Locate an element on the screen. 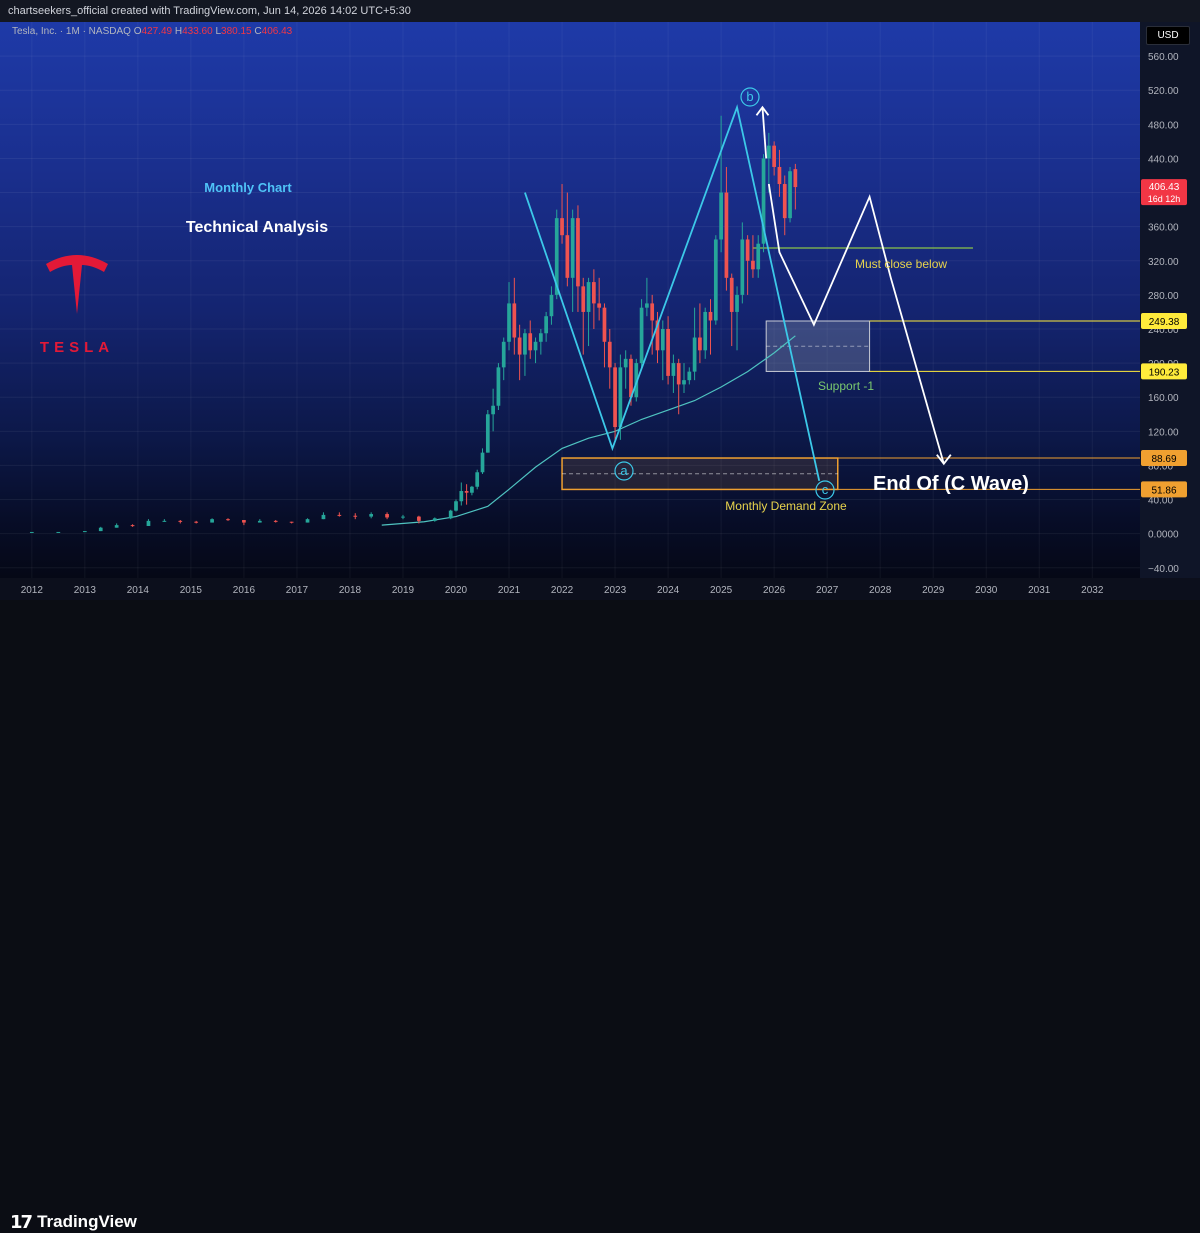 The width and height of the screenshot is (1200, 1233). demand-zone-label: Monthly Demand Zone is located at coordinates (786, 506).